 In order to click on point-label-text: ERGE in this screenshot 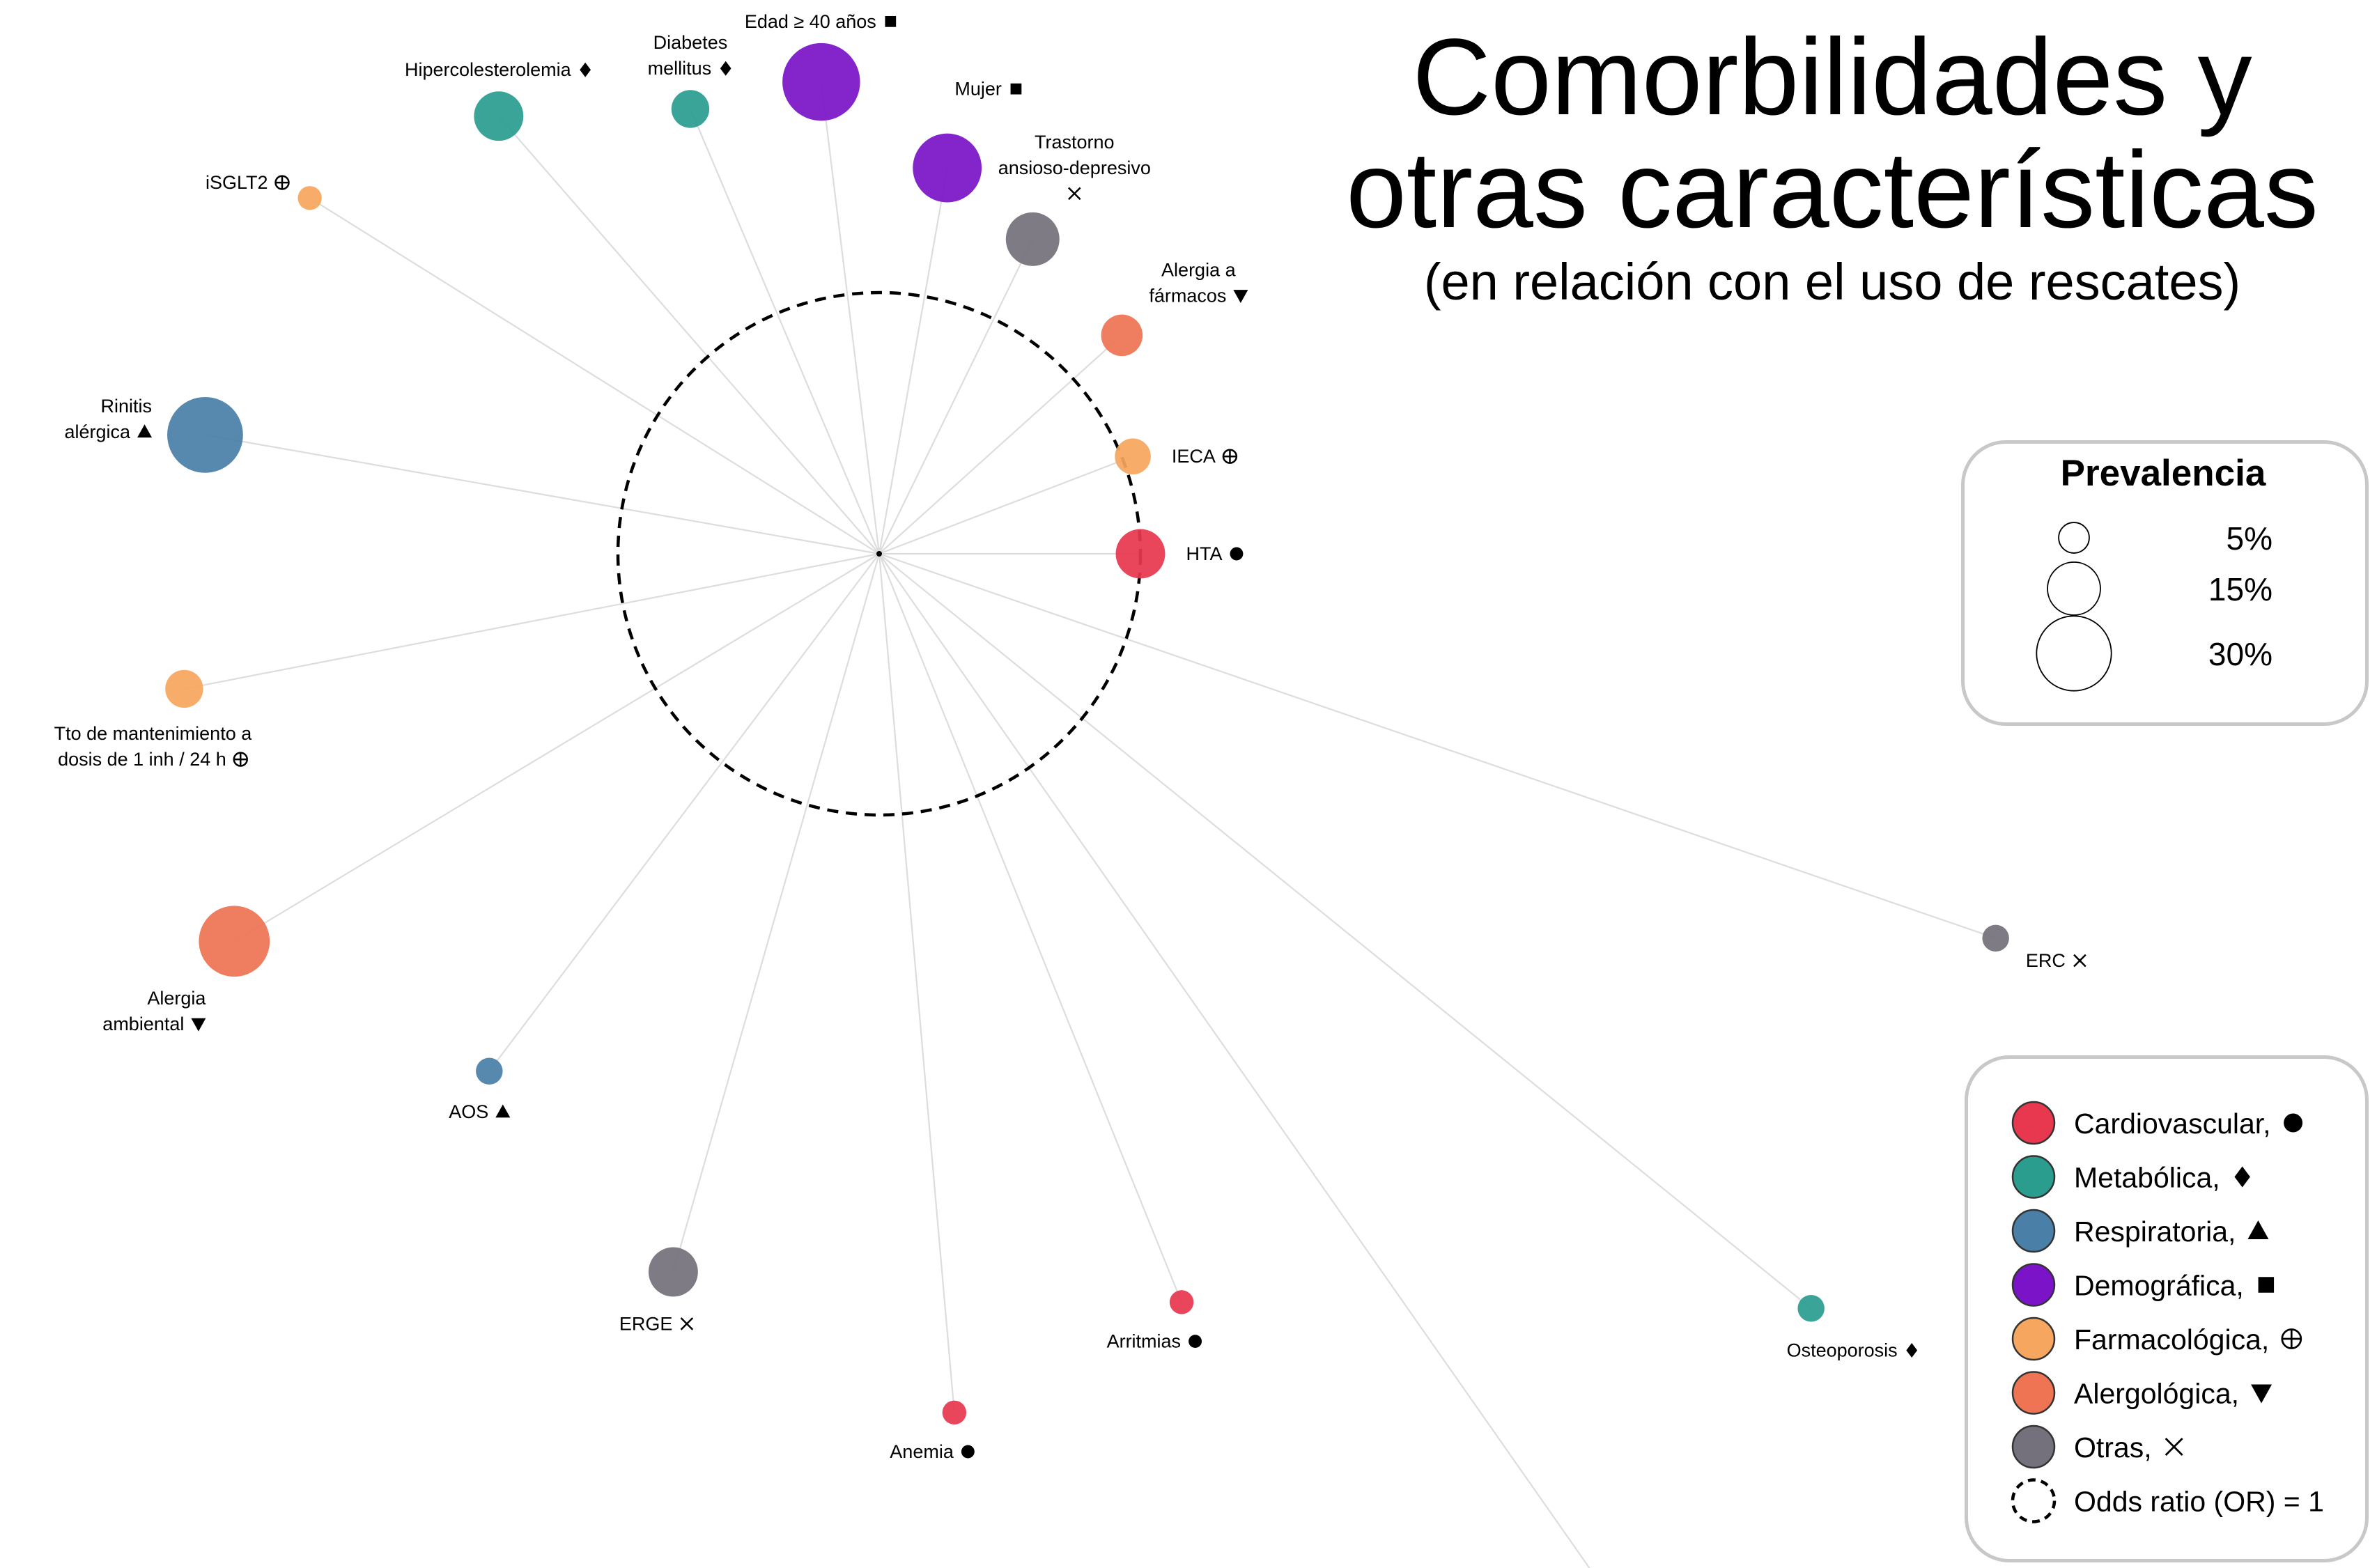, I will do `click(646, 1323)`.